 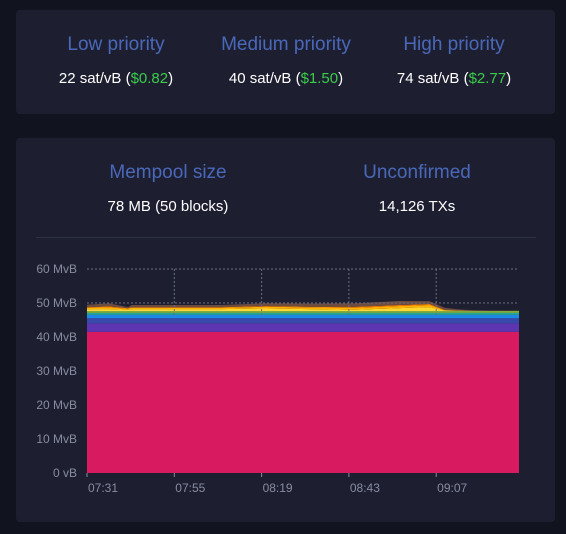 What do you see at coordinates (286, 237) in the screenshot?
I see `stats-divider` at bounding box center [286, 237].